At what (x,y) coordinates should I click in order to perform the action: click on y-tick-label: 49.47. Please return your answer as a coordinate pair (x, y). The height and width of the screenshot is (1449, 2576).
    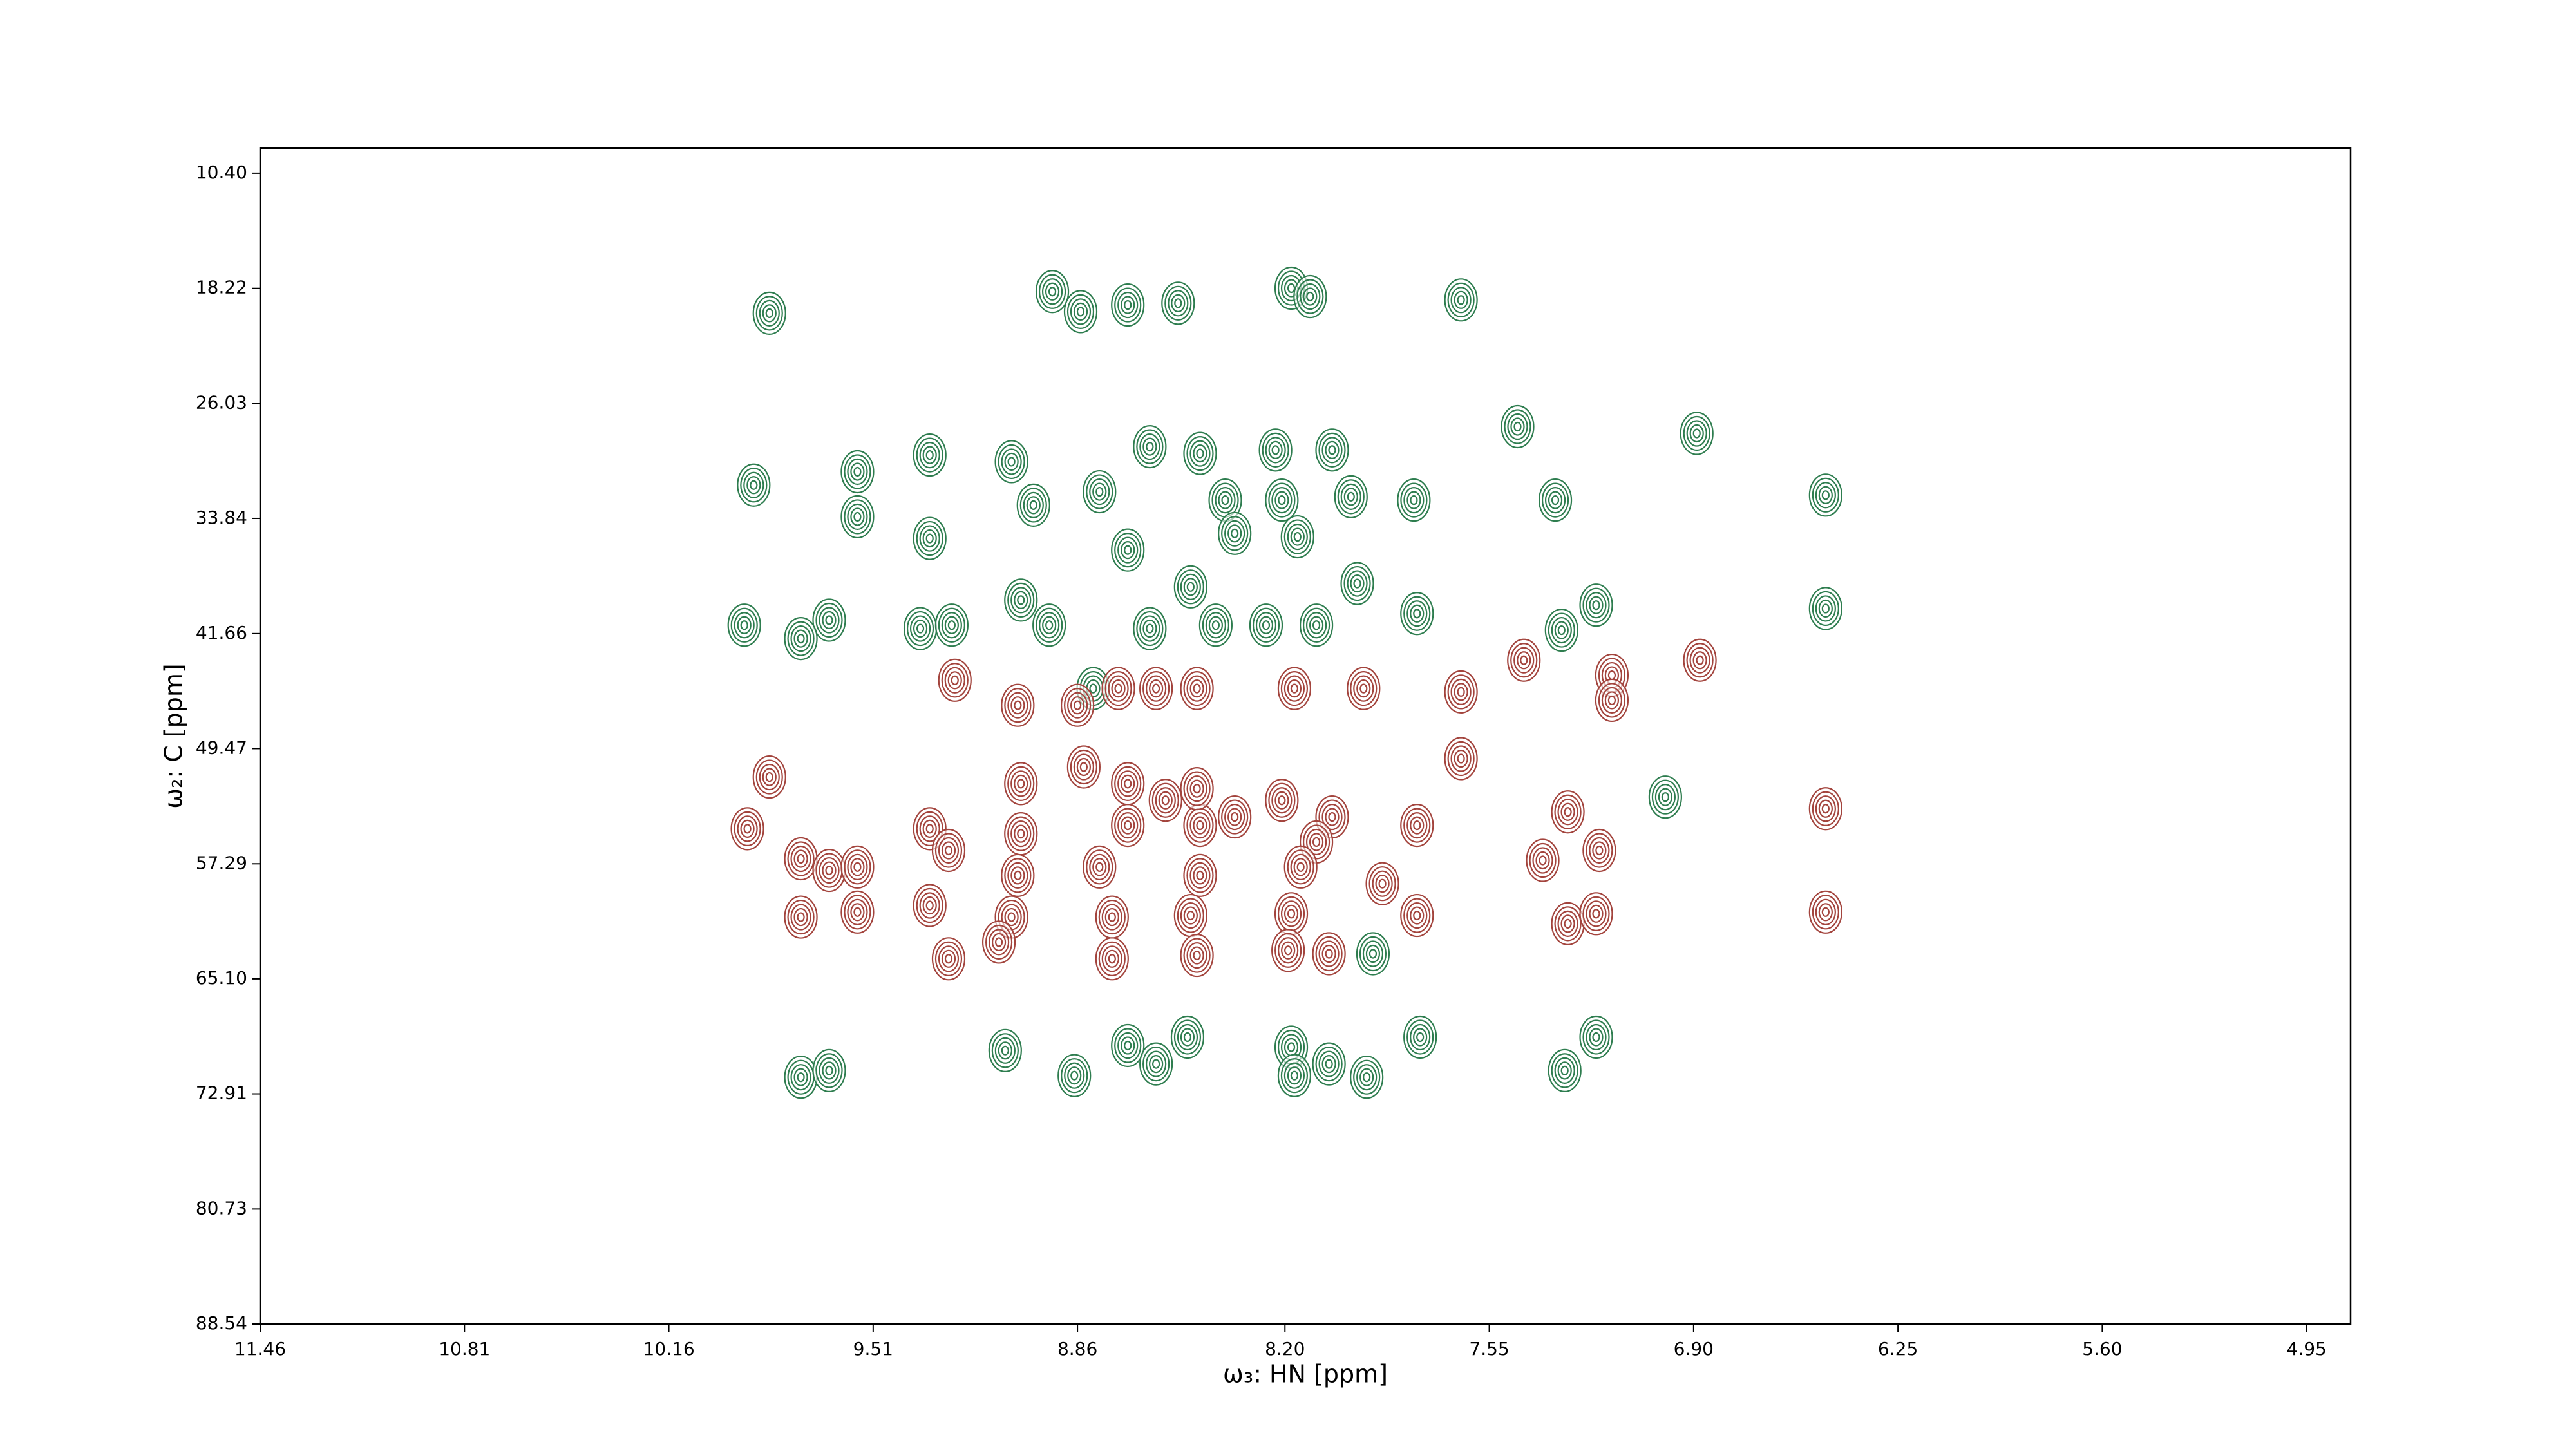
    Looking at the image, I should click on (222, 748).